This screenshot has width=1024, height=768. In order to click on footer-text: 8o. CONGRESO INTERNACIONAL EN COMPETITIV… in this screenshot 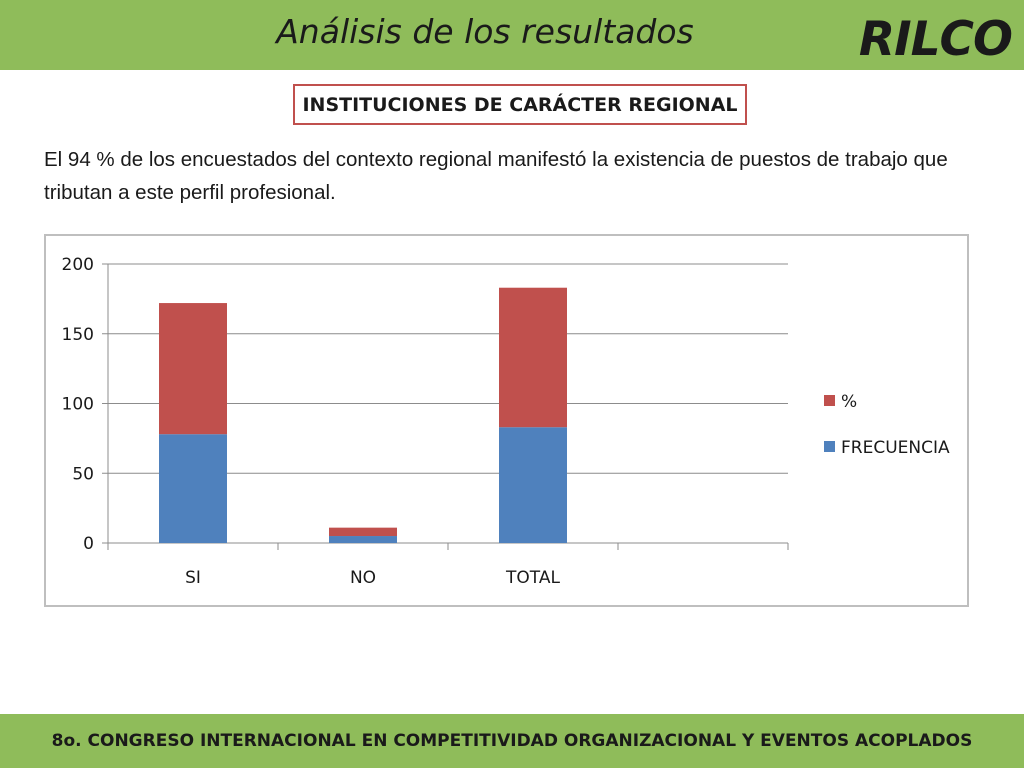, I will do `click(512, 741)`.